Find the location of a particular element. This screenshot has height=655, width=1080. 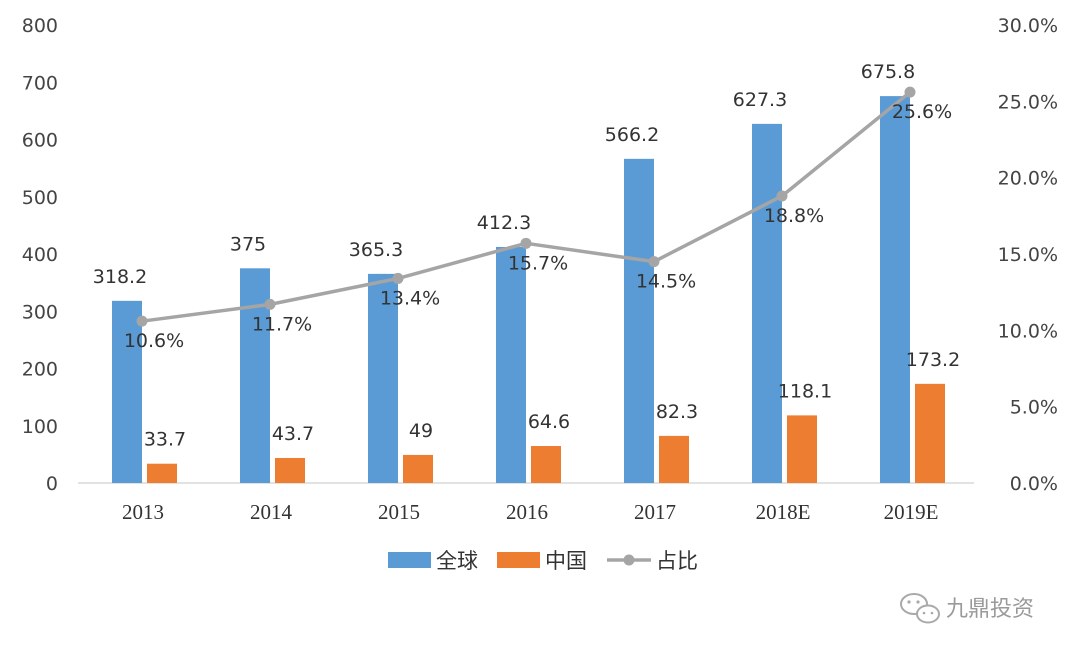

x-tick-label: 2016 is located at coordinates (527, 512).